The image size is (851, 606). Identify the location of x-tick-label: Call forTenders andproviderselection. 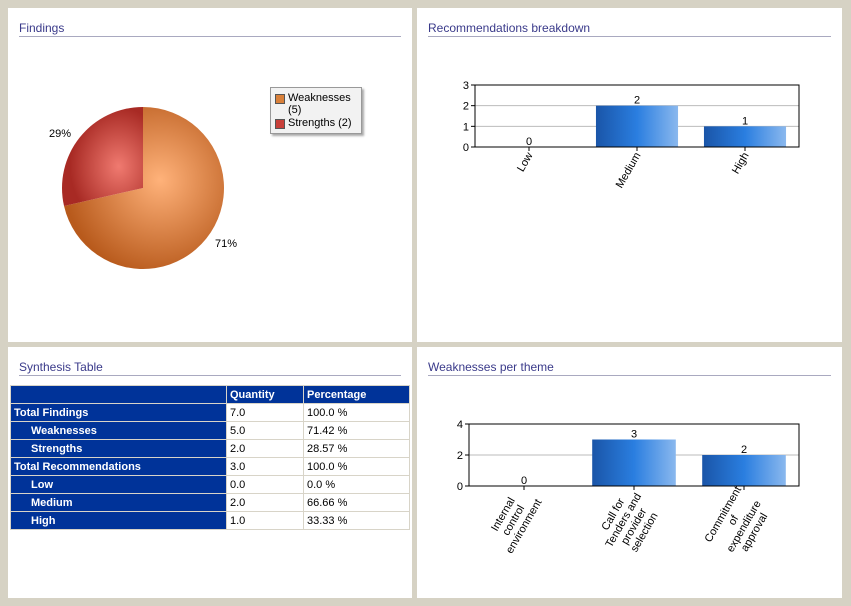
(629, 523).